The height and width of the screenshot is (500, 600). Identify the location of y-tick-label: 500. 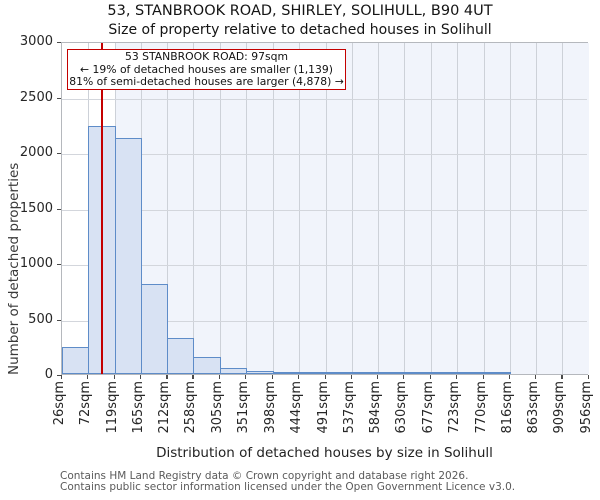
(40, 319).